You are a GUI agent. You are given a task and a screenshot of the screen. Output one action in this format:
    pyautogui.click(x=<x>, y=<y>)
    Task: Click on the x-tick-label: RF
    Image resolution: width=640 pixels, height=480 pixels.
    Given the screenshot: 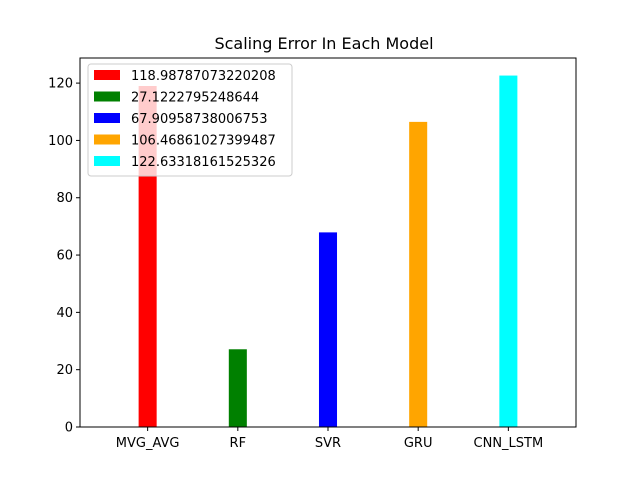 What is the action you would take?
    pyautogui.click(x=238, y=443)
    